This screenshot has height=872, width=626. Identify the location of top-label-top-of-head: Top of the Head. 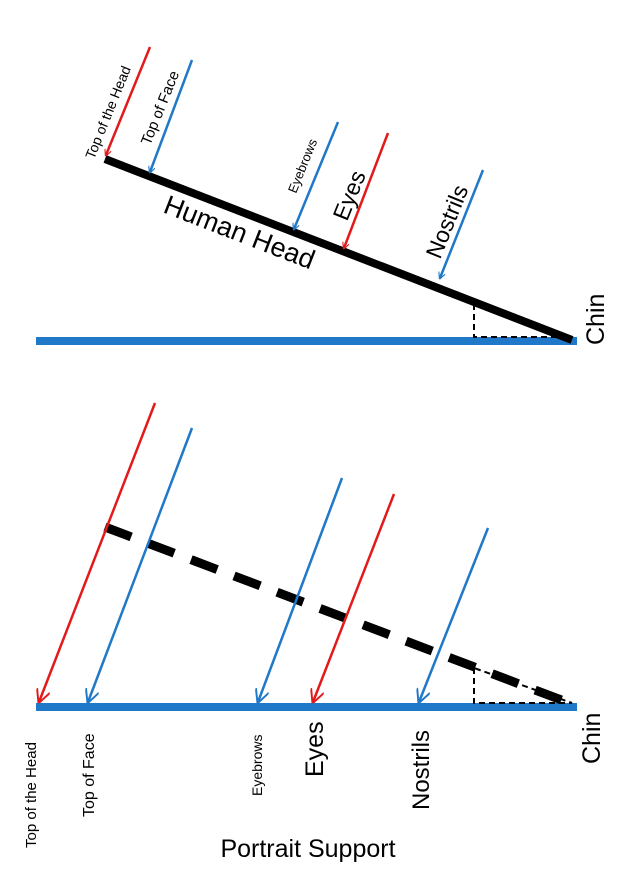
(108, 112).